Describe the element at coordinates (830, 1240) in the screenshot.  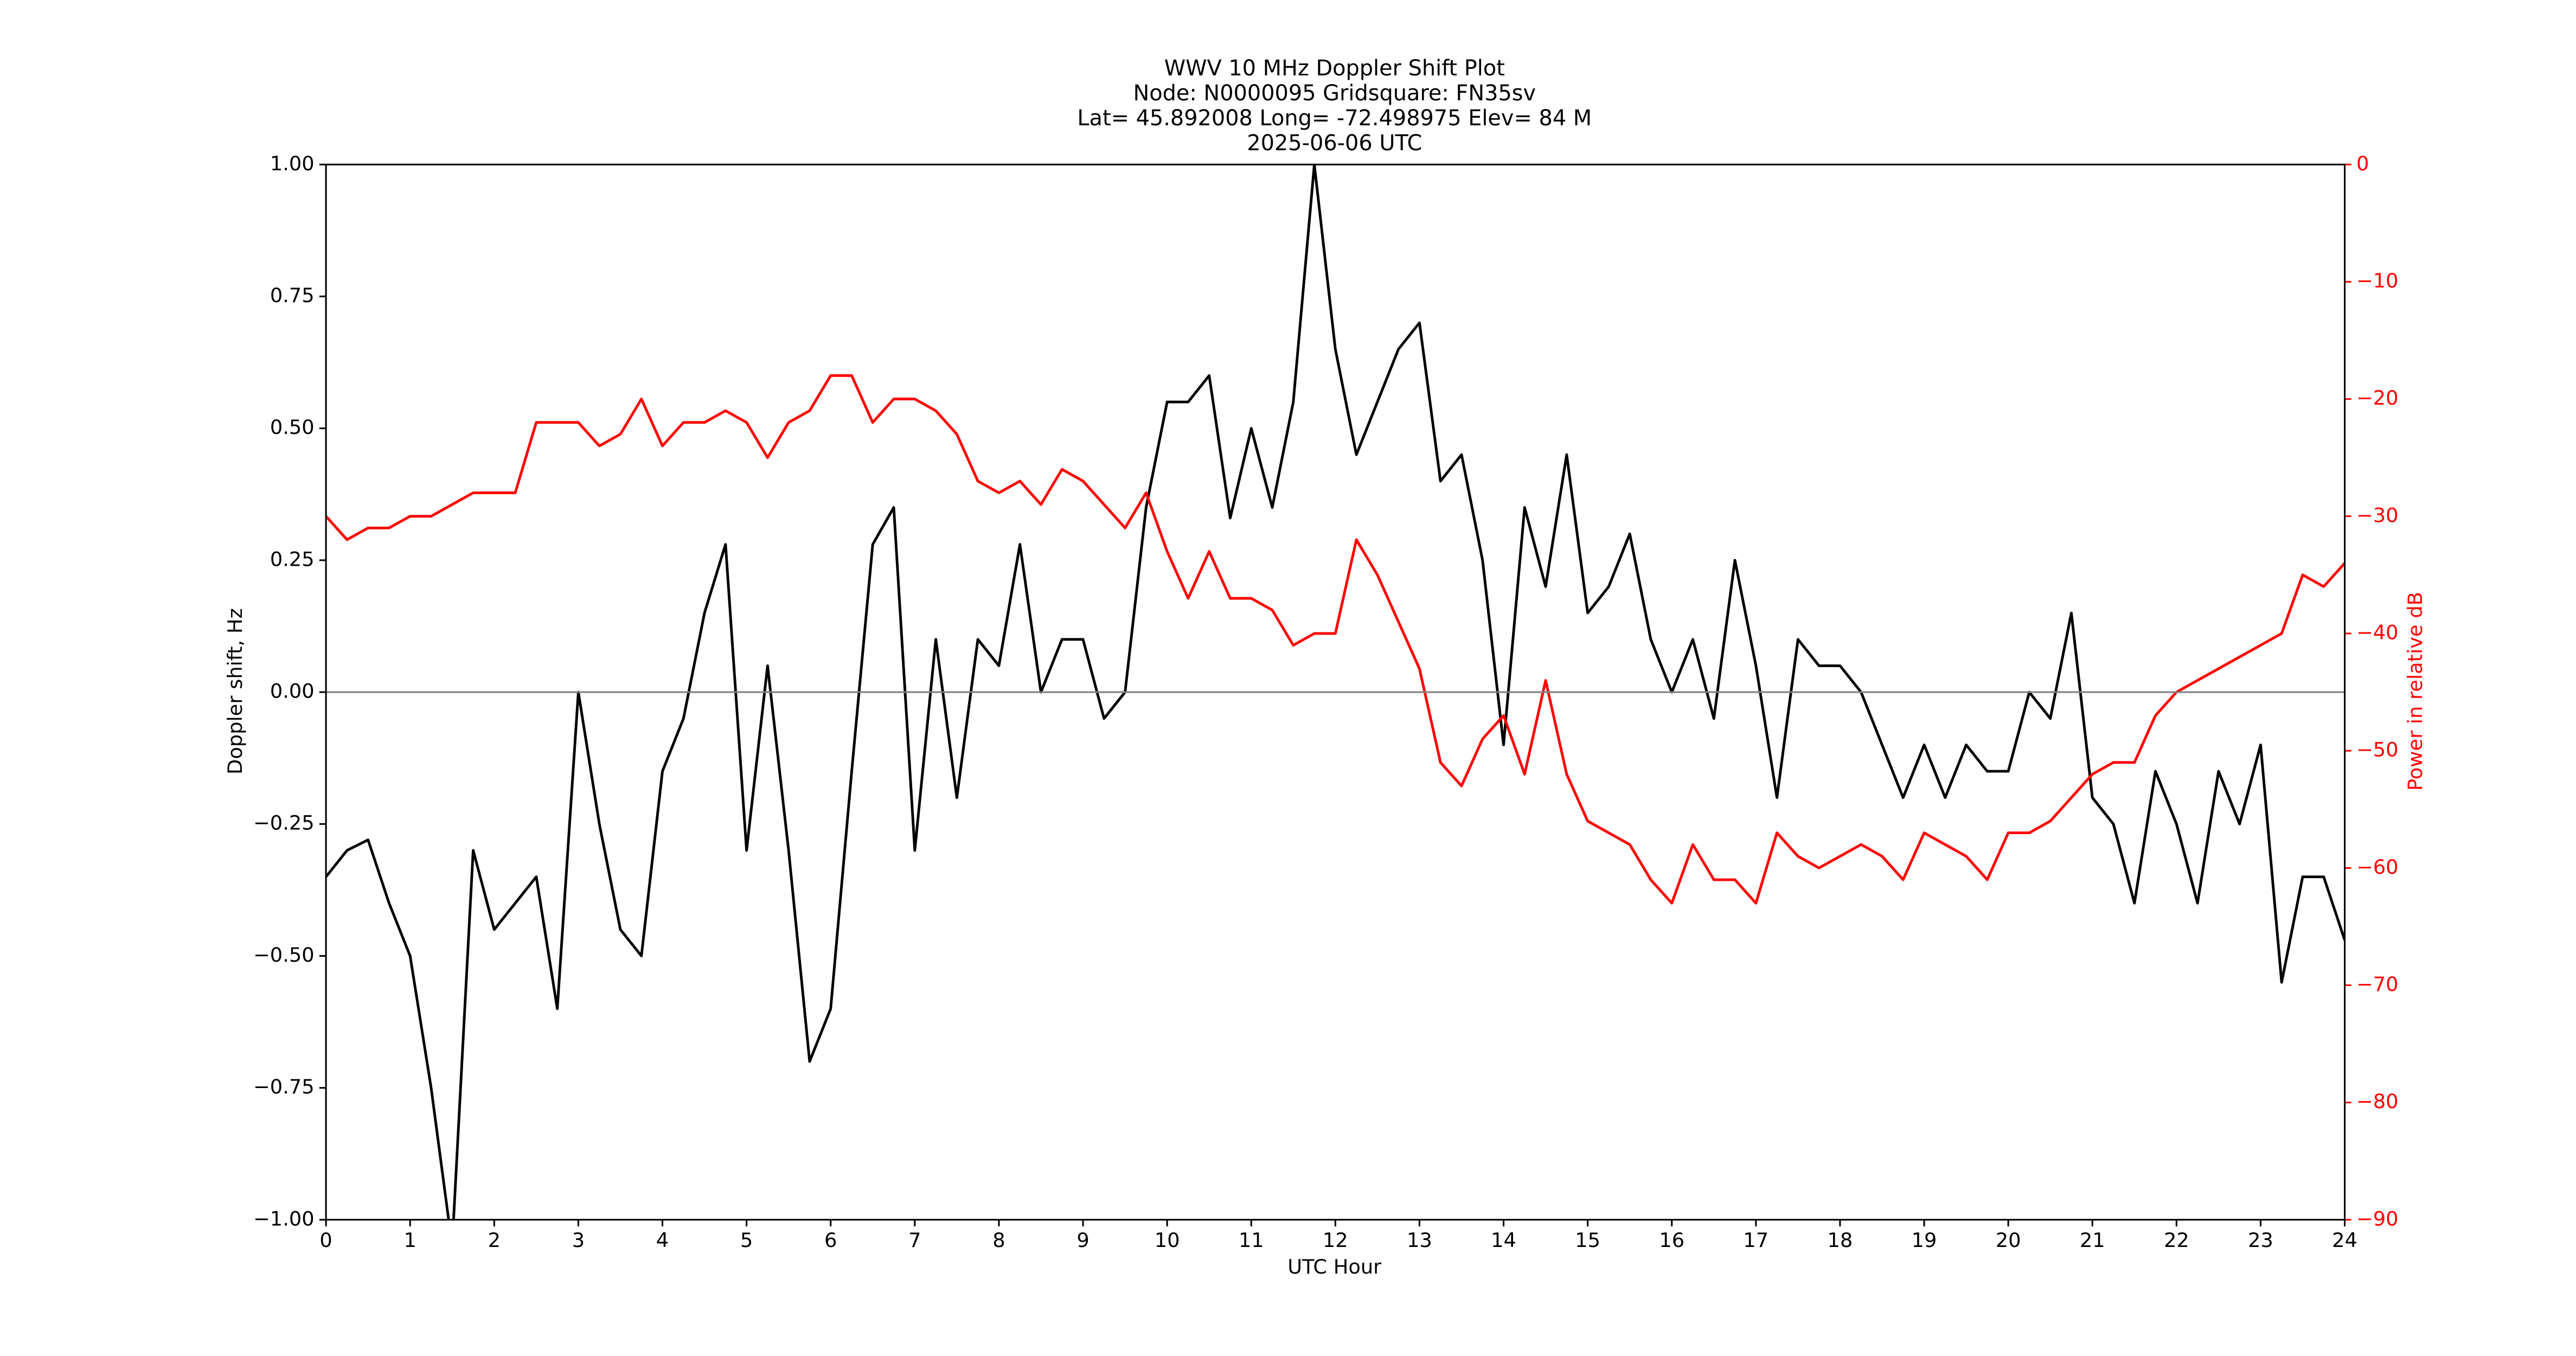
I see `x-tick-label: 6` at that location.